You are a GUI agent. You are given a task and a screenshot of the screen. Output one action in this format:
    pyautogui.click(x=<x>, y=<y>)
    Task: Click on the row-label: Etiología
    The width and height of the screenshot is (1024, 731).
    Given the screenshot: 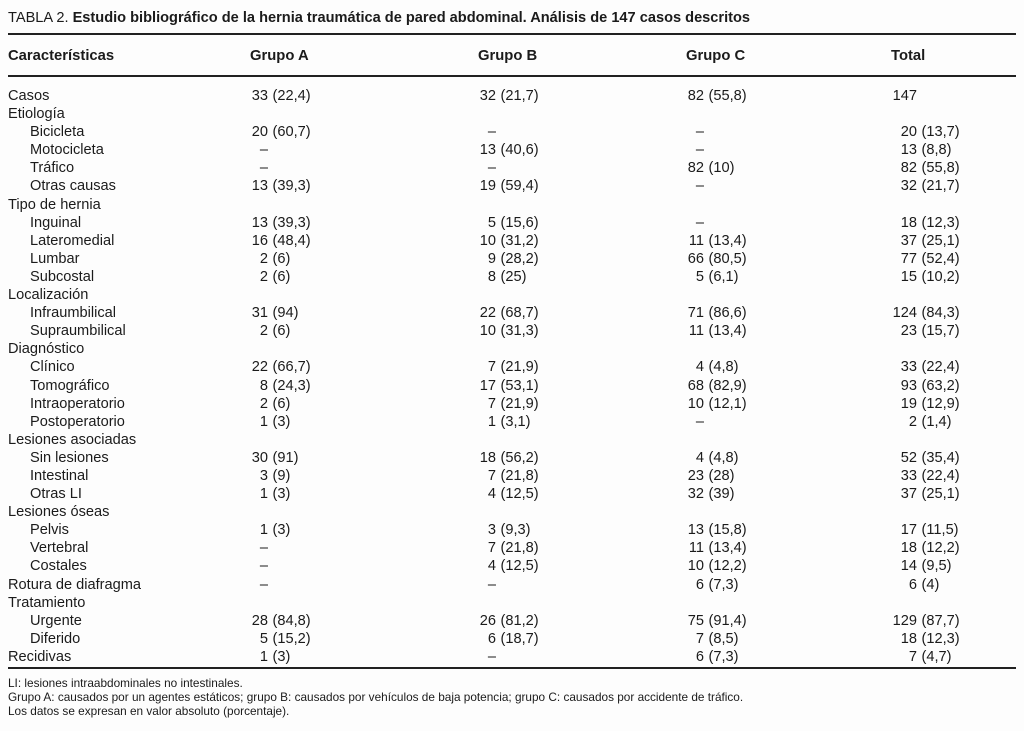 What is the action you would take?
    pyautogui.click(x=36, y=114)
    